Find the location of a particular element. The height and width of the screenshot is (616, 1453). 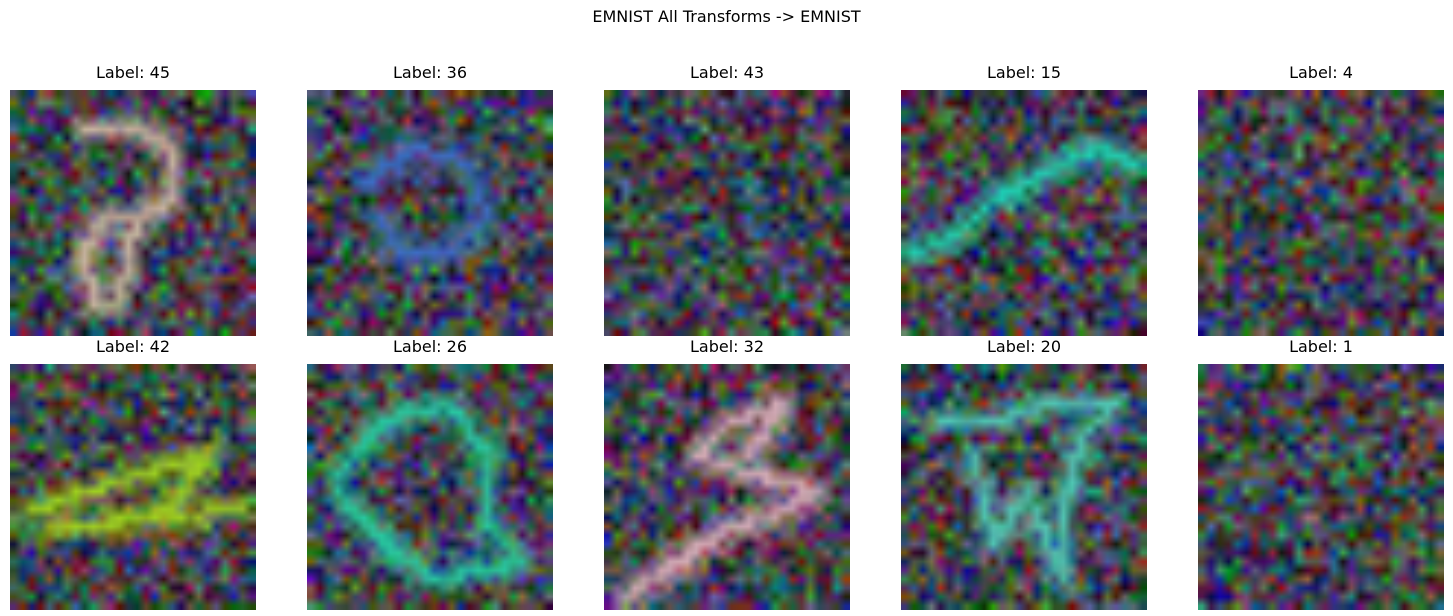

sample-label: Label: 36 is located at coordinates (430, 72).